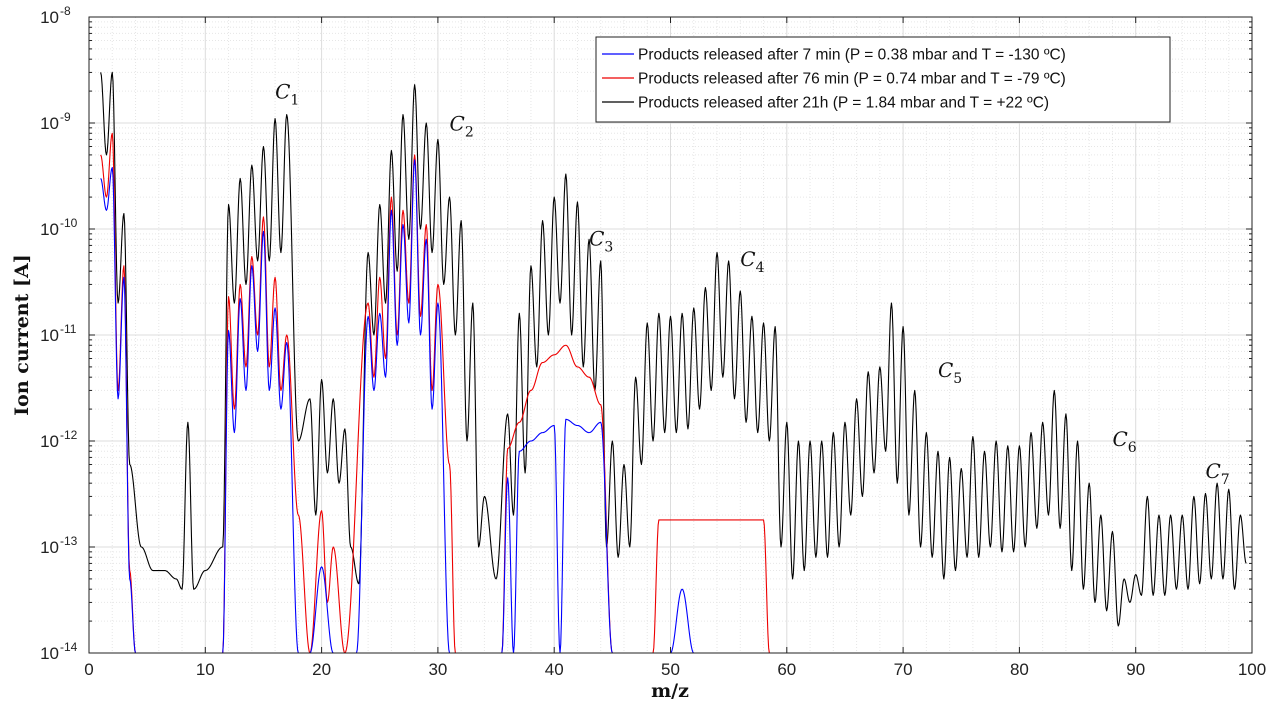 The image size is (1266, 707). I want to click on y-axis-title: Ion current [A], so click(22, 334).